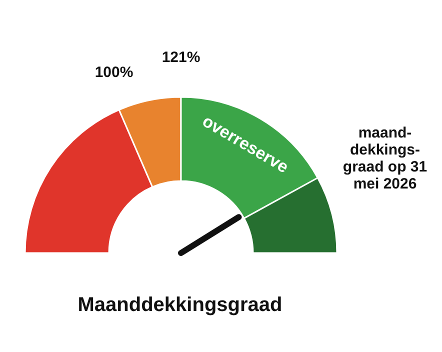 This screenshot has height=352, width=442. What do you see at coordinates (181, 57) in the screenshot?
I see `text: 121%` at bounding box center [181, 57].